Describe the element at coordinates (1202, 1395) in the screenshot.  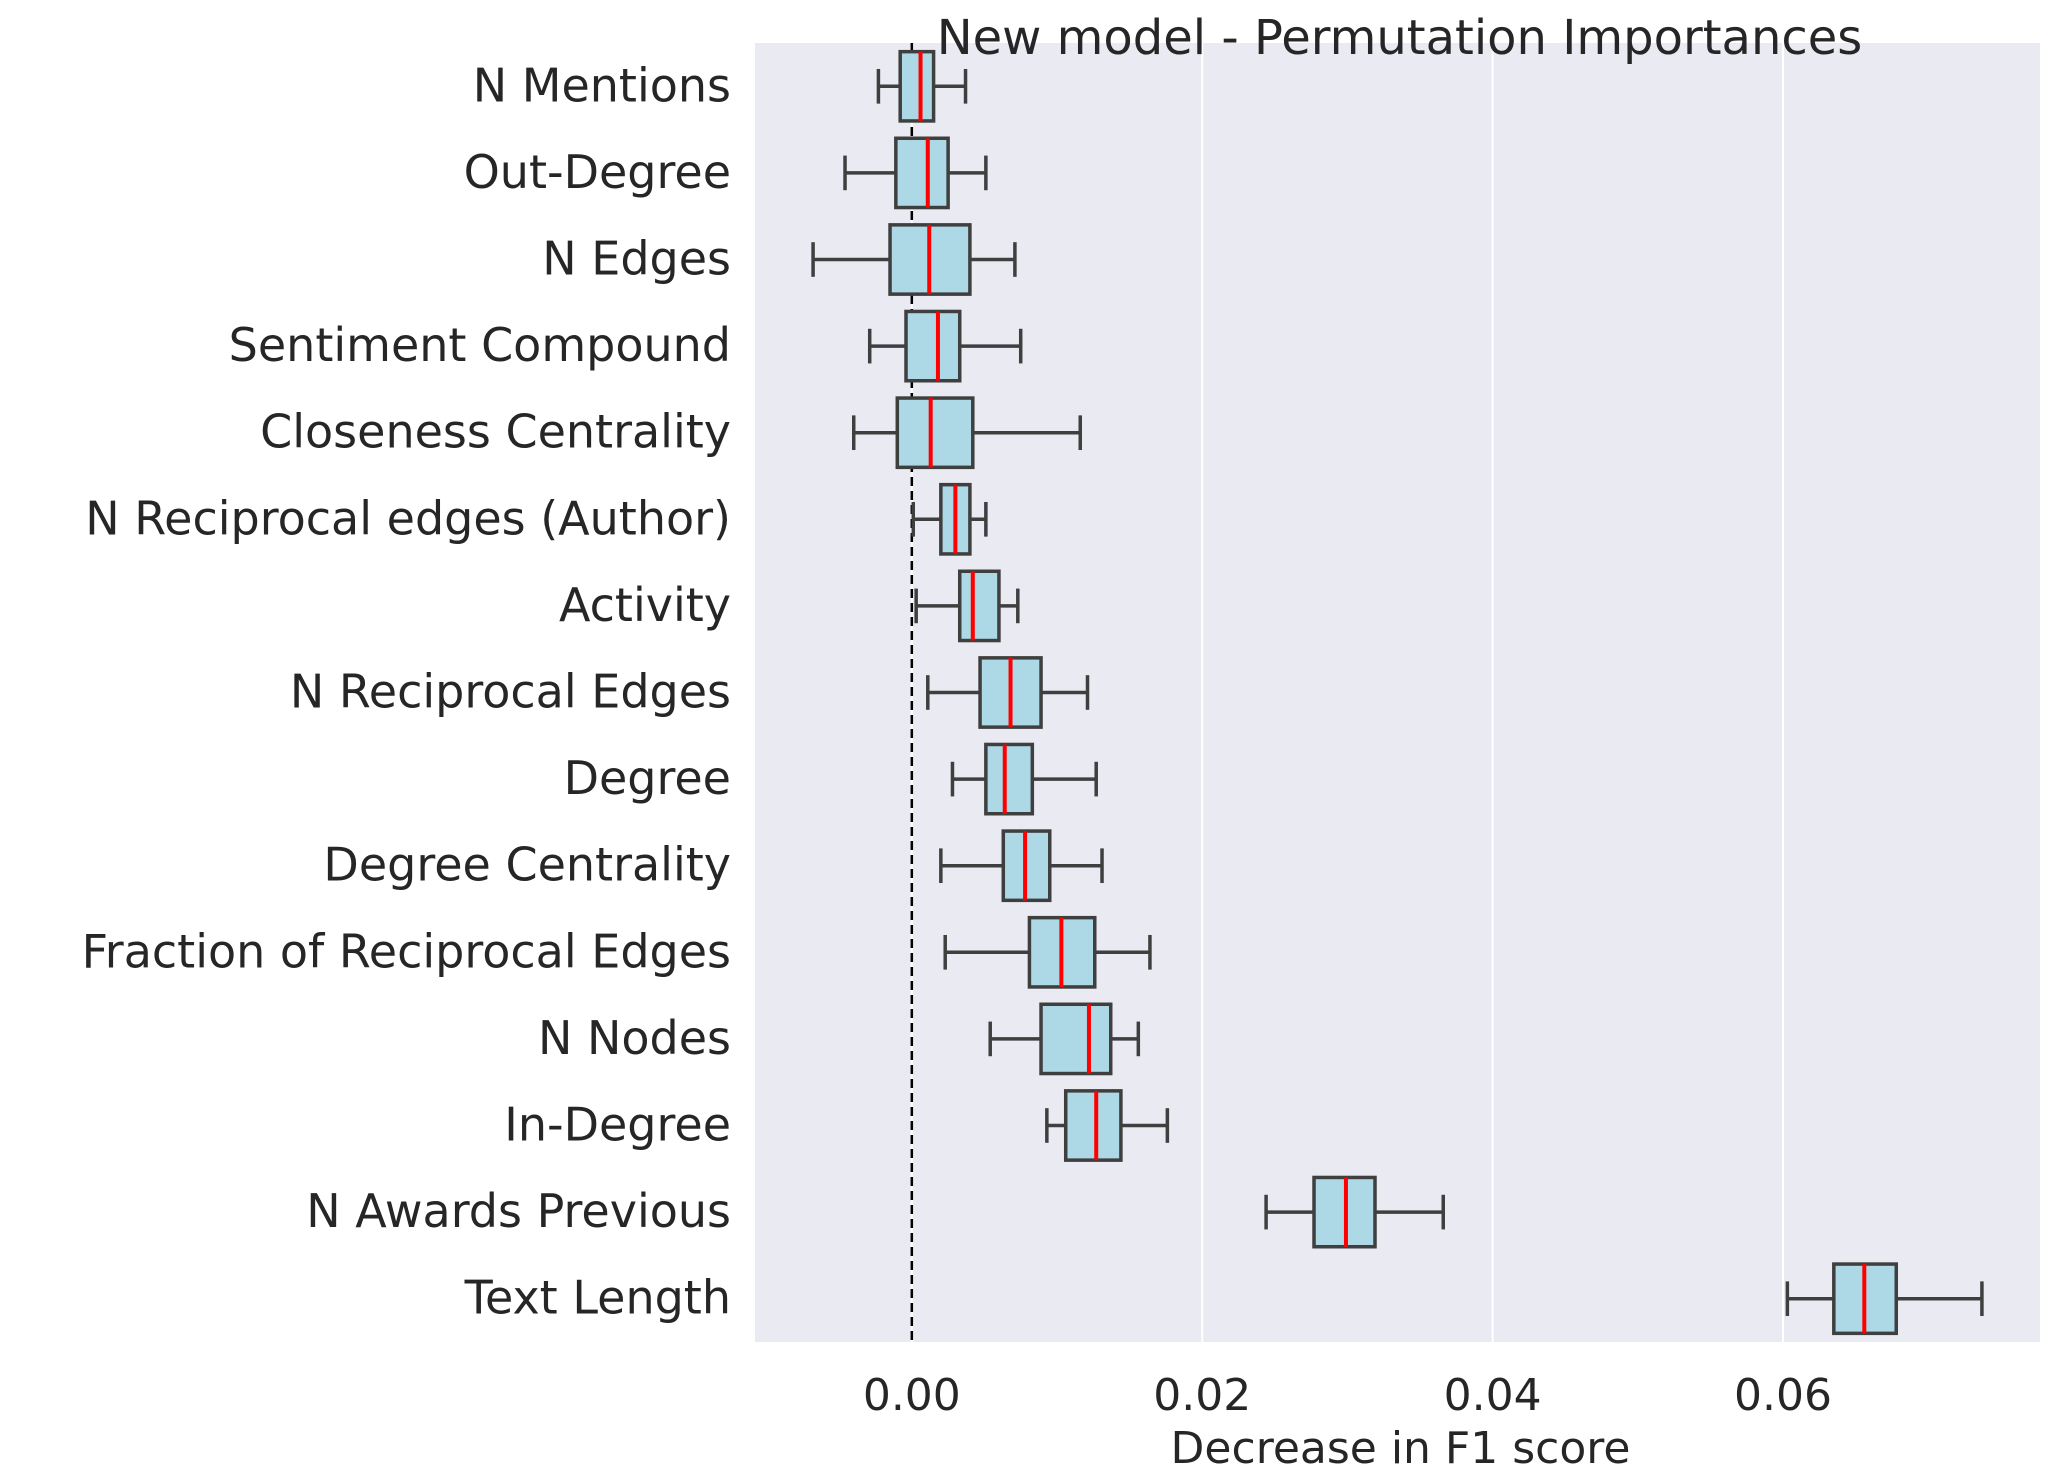
I see `x-tick-label: 0.02` at that location.